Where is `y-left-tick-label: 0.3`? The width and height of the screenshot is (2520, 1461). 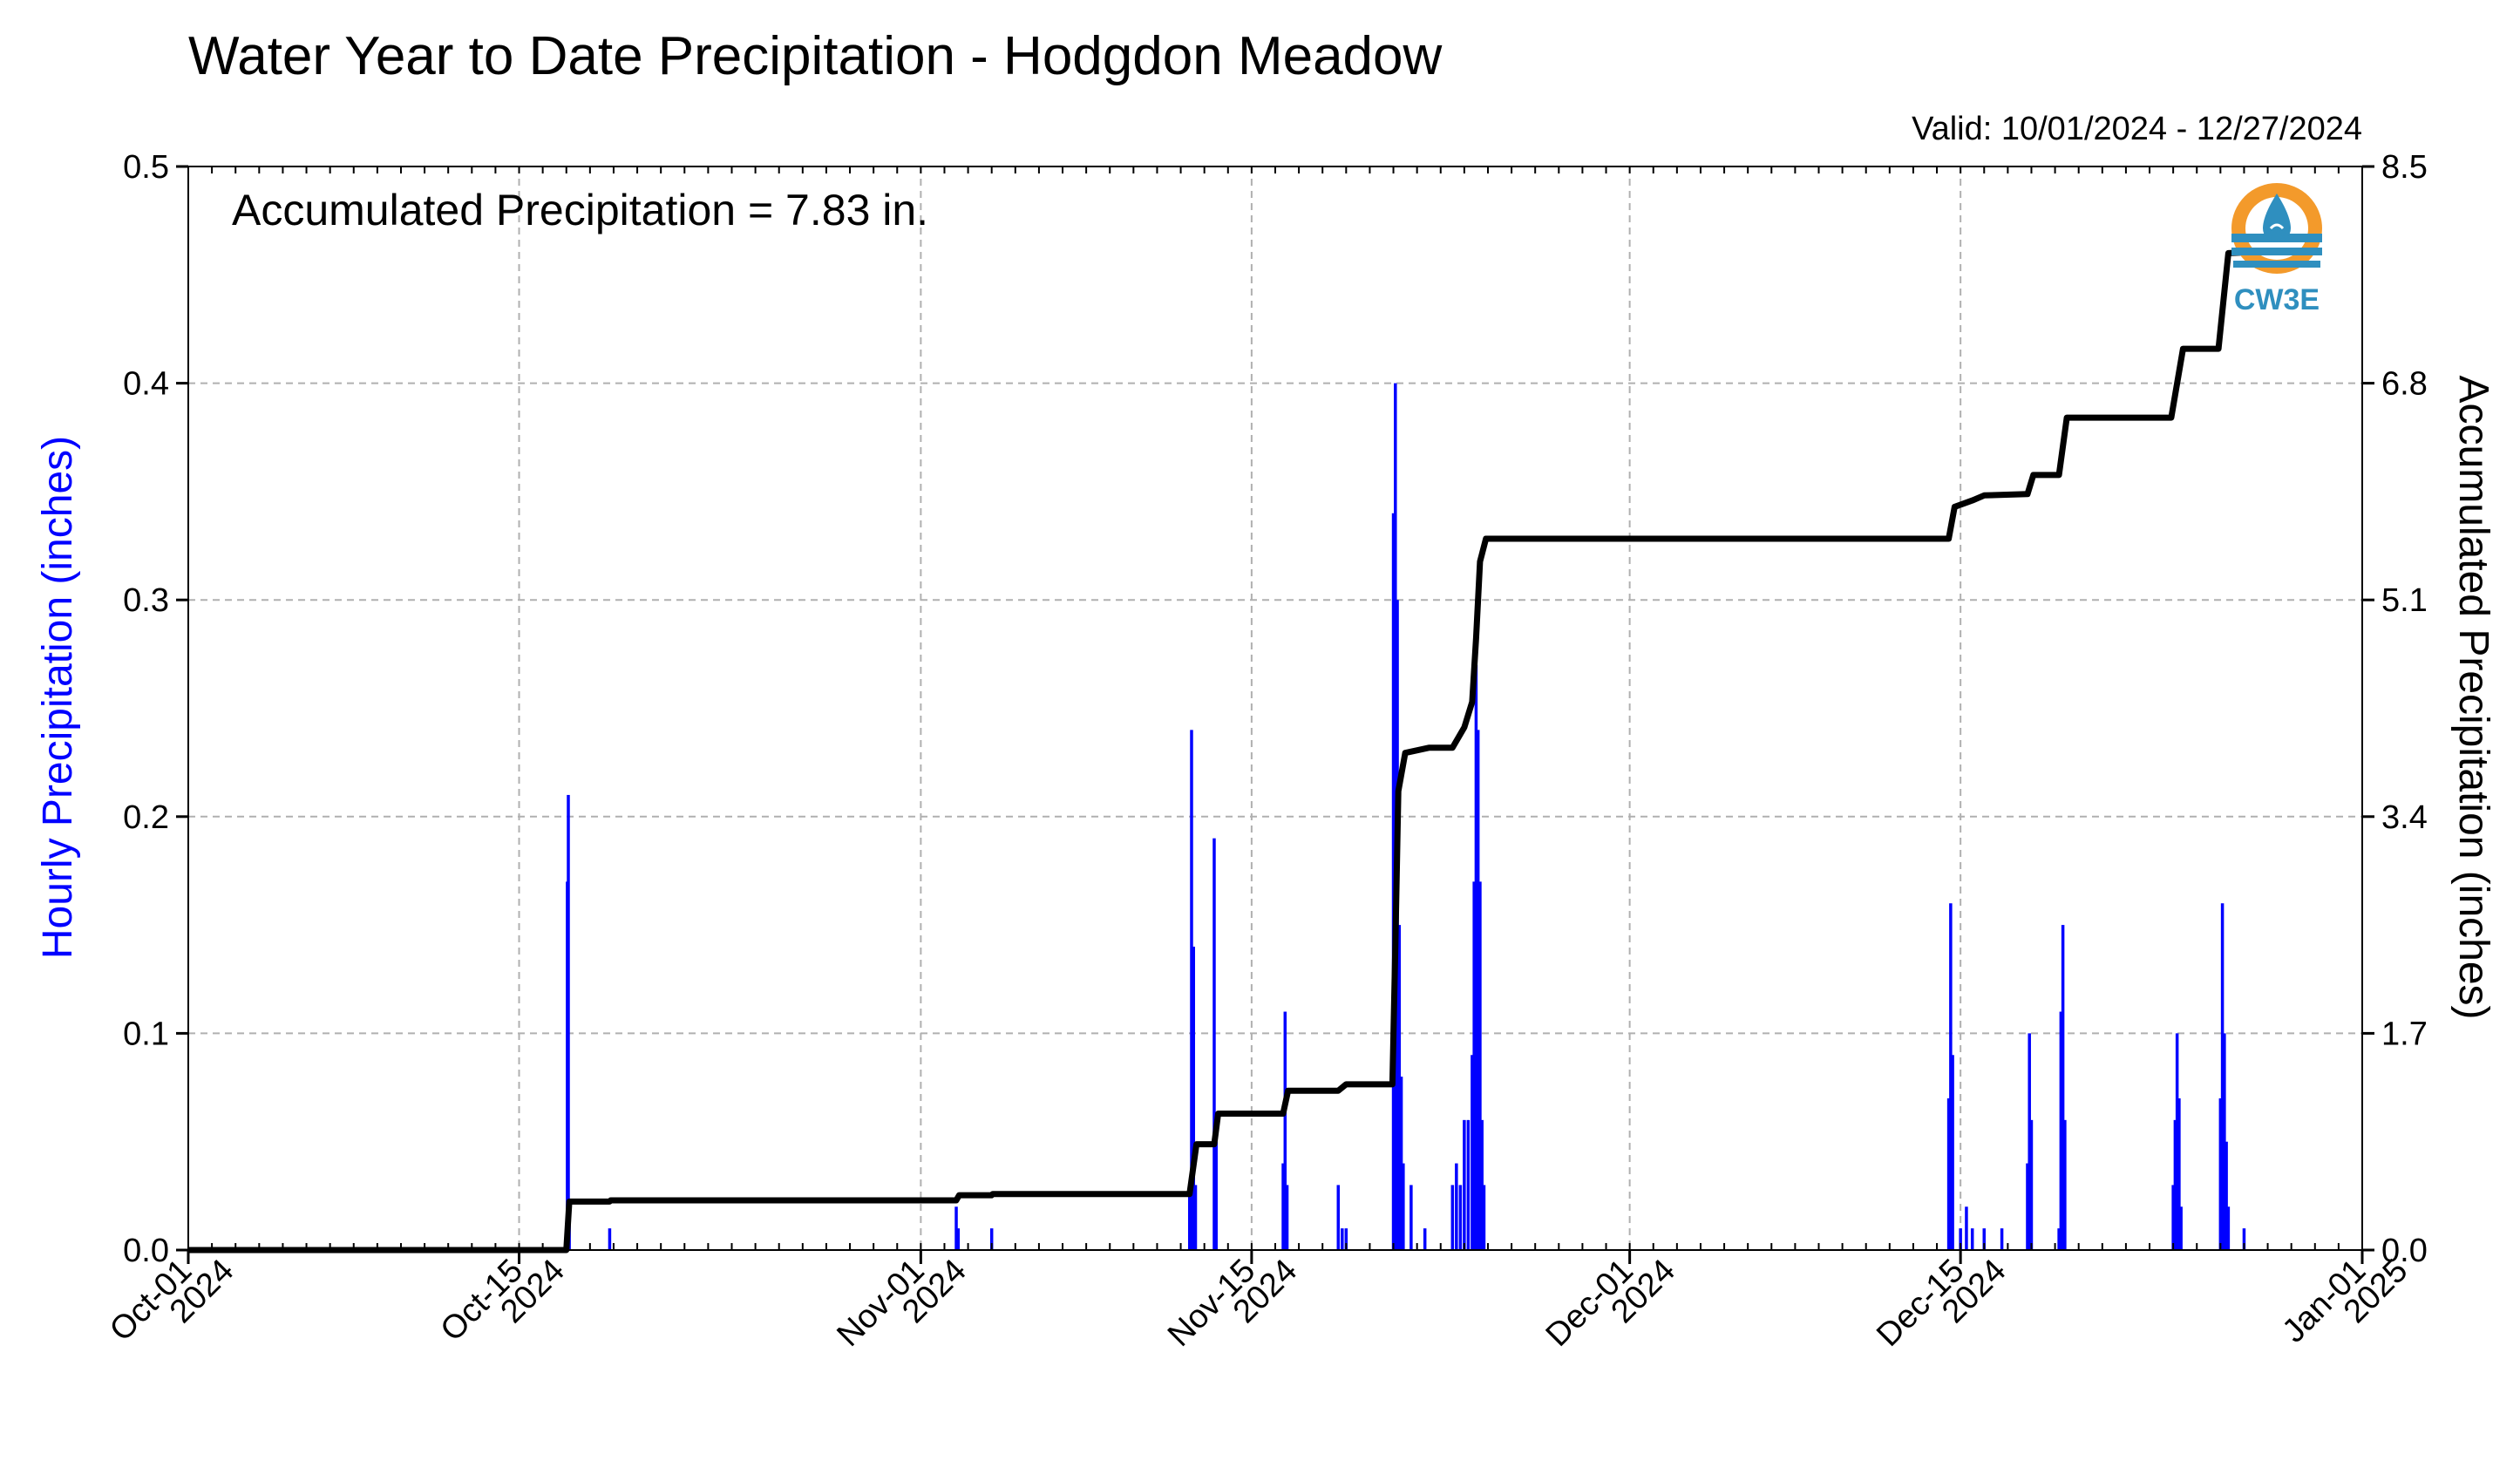
y-left-tick-label: 0.3 is located at coordinates (146, 600).